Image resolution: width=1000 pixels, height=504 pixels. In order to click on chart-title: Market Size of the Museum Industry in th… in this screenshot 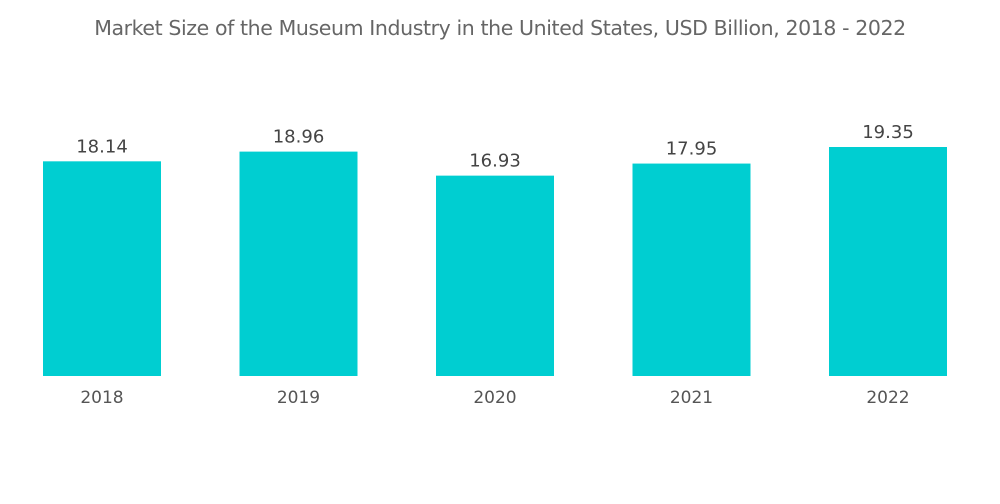, I will do `click(500, 28)`.